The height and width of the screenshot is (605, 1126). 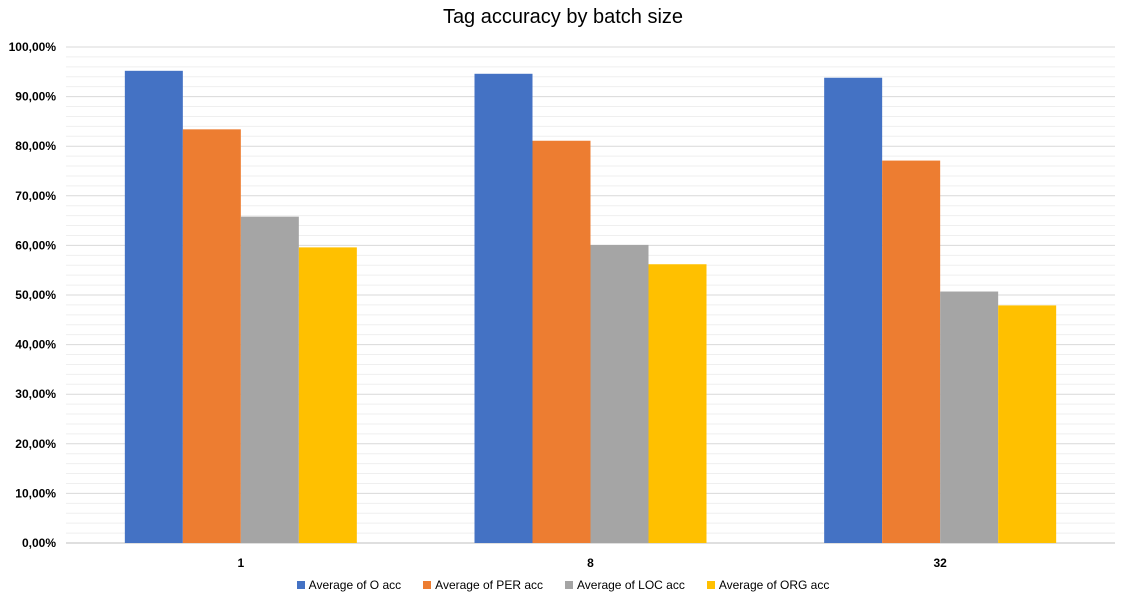 I want to click on y-tick-label: 100,00%, so click(x=33, y=47).